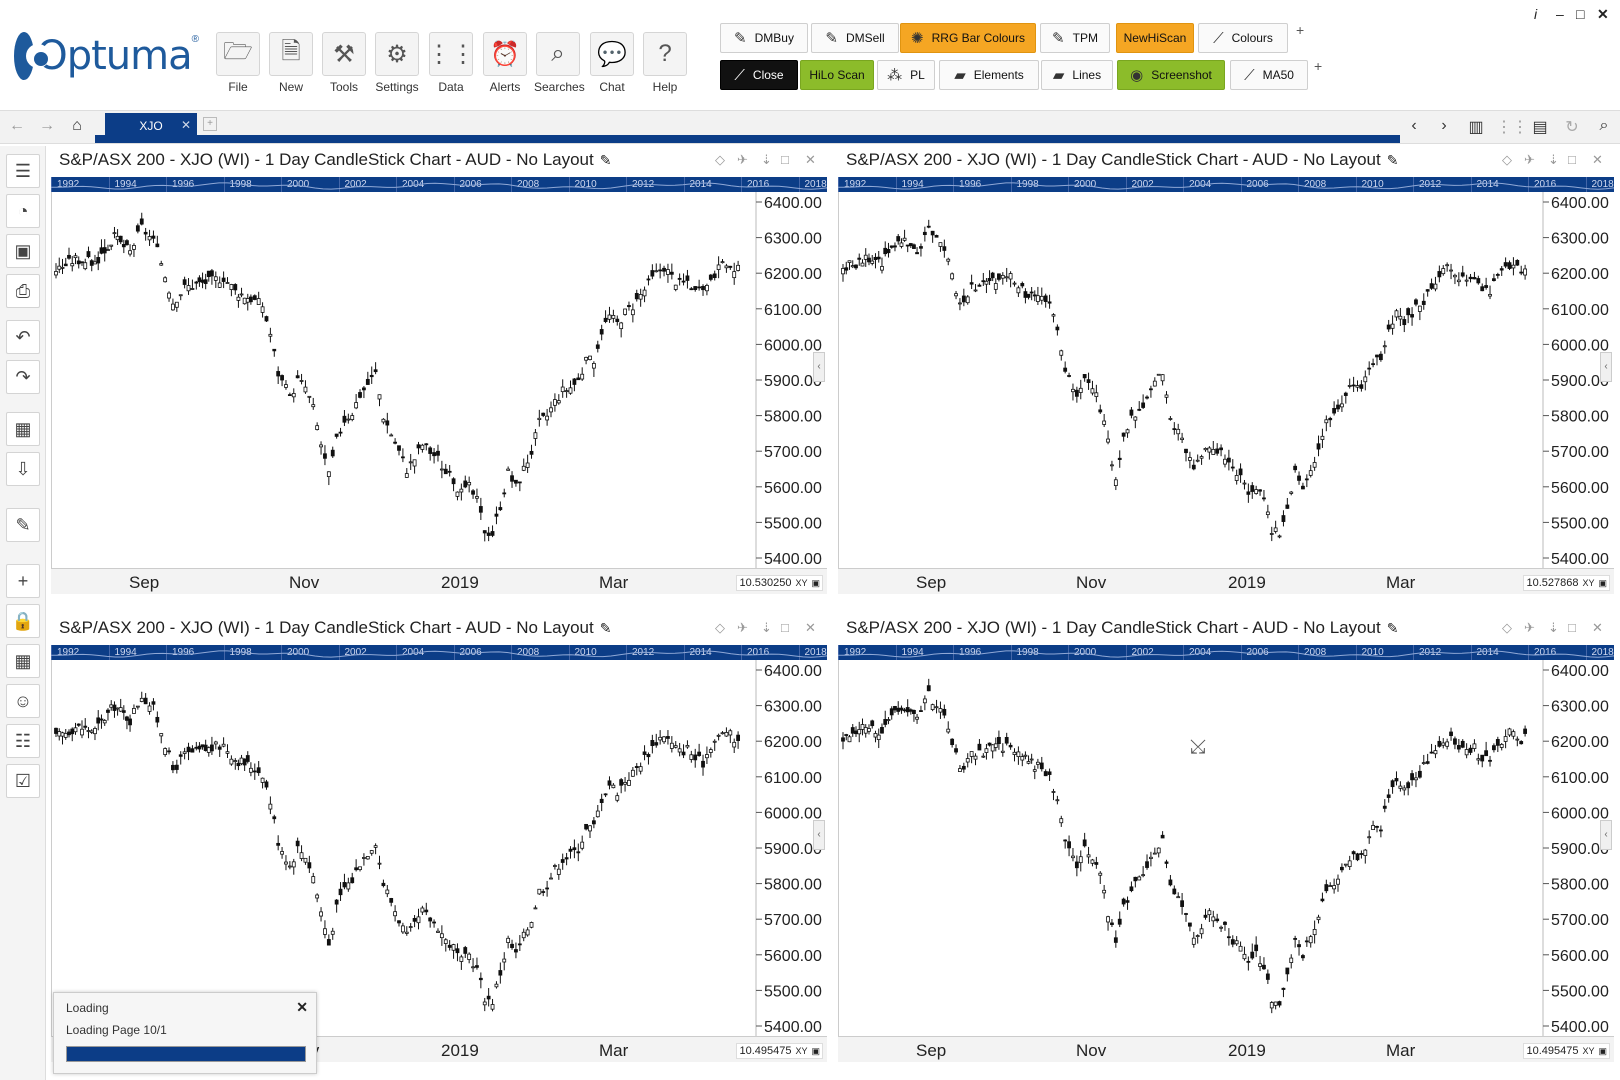 The height and width of the screenshot is (1080, 1620). What do you see at coordinates (23, 525) in the screenshot?
I see `sidebar-wrench-button: ✎` at bounding box center [23, 525].